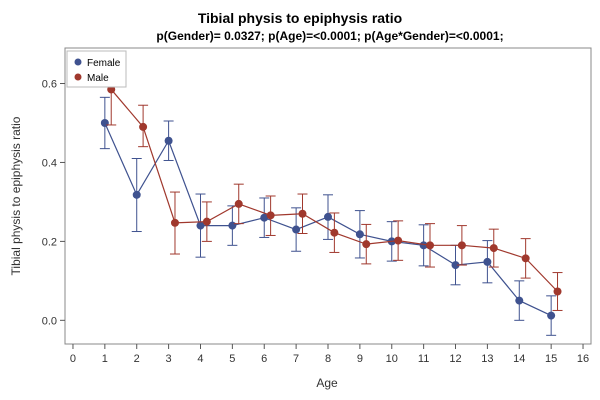  What do you see at coordinates (73, 359) in the screenshot?
I see `x-tick-label: 0` at bounding box center [73, 359].